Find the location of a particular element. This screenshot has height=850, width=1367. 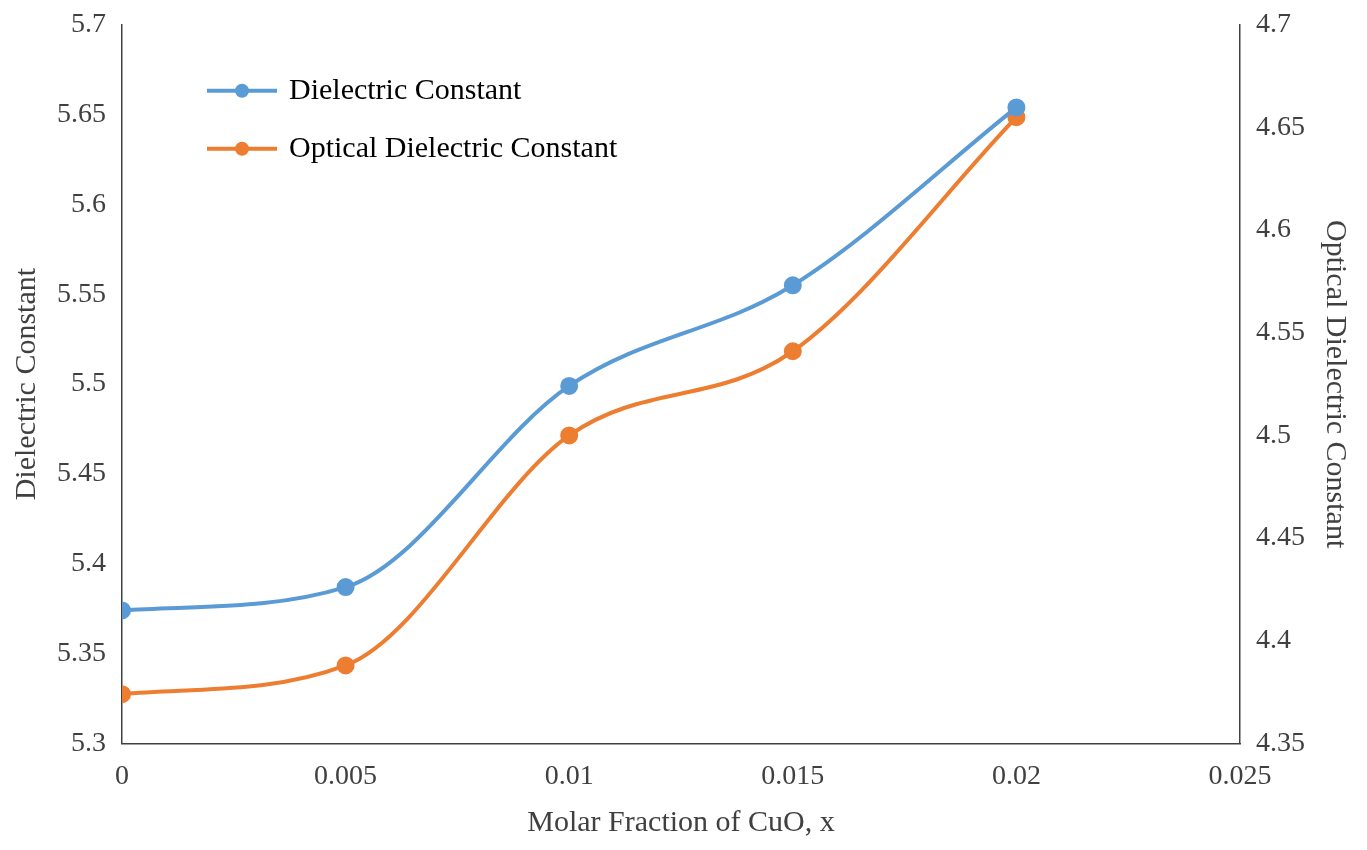

x-tick-label: 0.01 is located at coordinates (569, 774).